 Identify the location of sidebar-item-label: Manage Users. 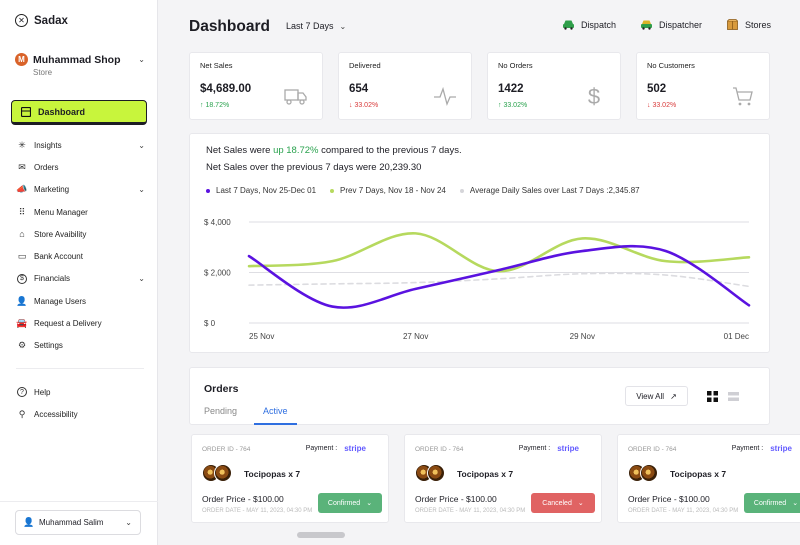
(60, 301).